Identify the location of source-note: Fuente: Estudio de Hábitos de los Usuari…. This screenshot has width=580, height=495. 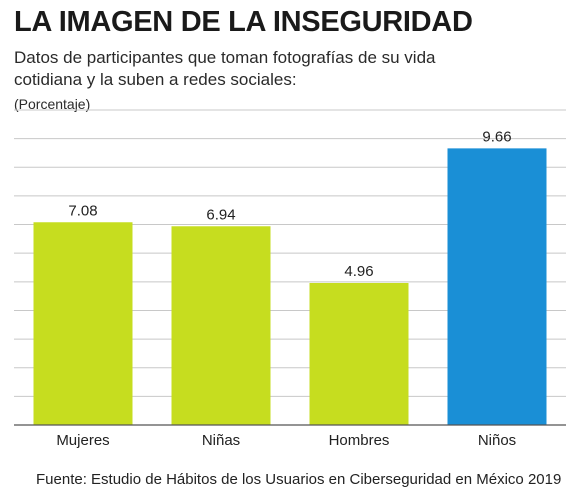
(299, 479).